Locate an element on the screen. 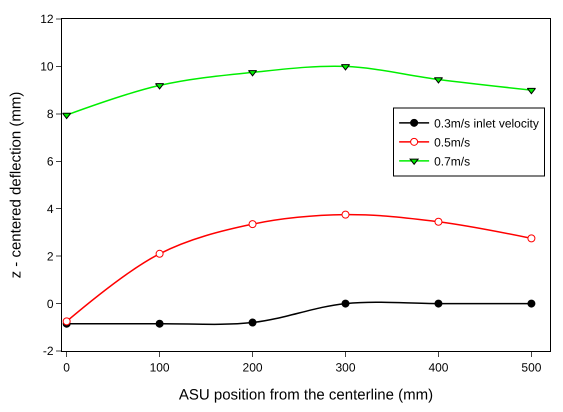 The height and width of the screenshot is (412, 563). x-axis-title: ASU position from the centerline (mm) is located at coordinates (306, 395).